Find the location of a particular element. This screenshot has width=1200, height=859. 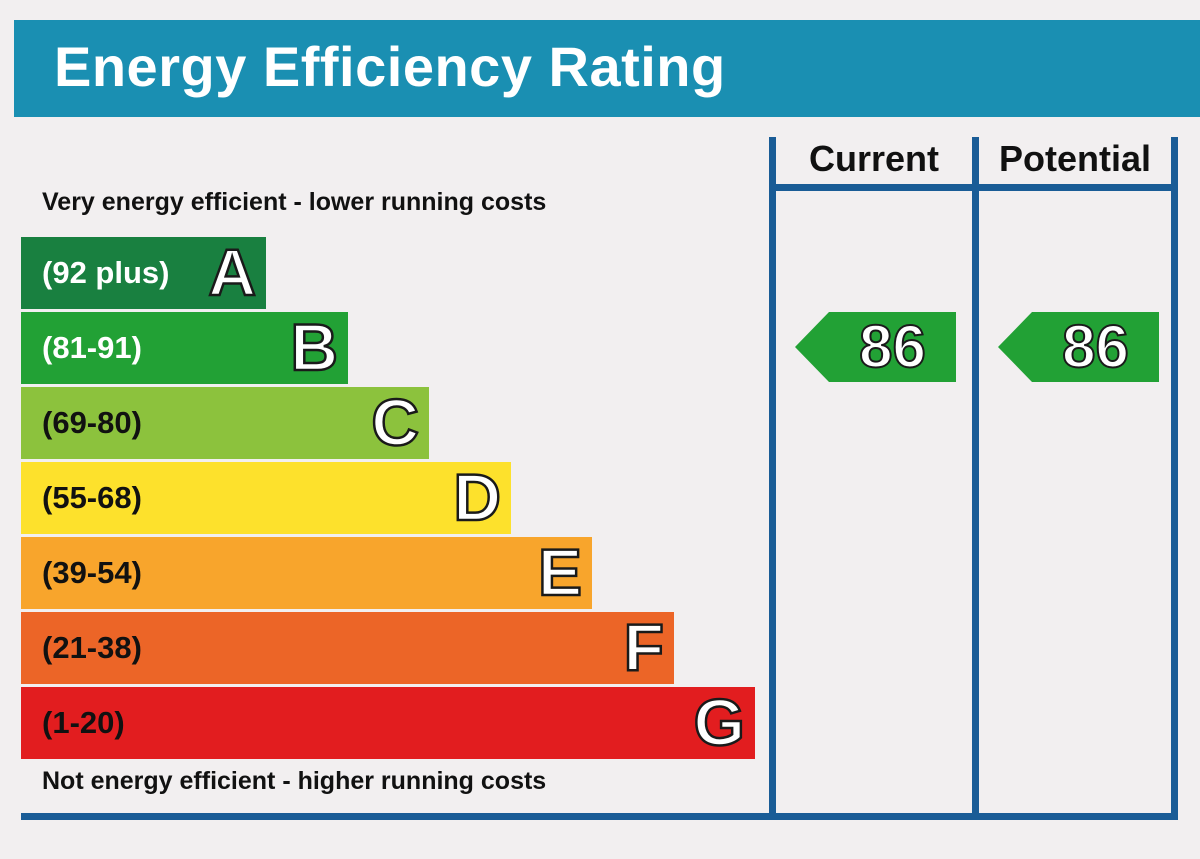

band-c: (69-80) C is located at coordinates (225, 423).